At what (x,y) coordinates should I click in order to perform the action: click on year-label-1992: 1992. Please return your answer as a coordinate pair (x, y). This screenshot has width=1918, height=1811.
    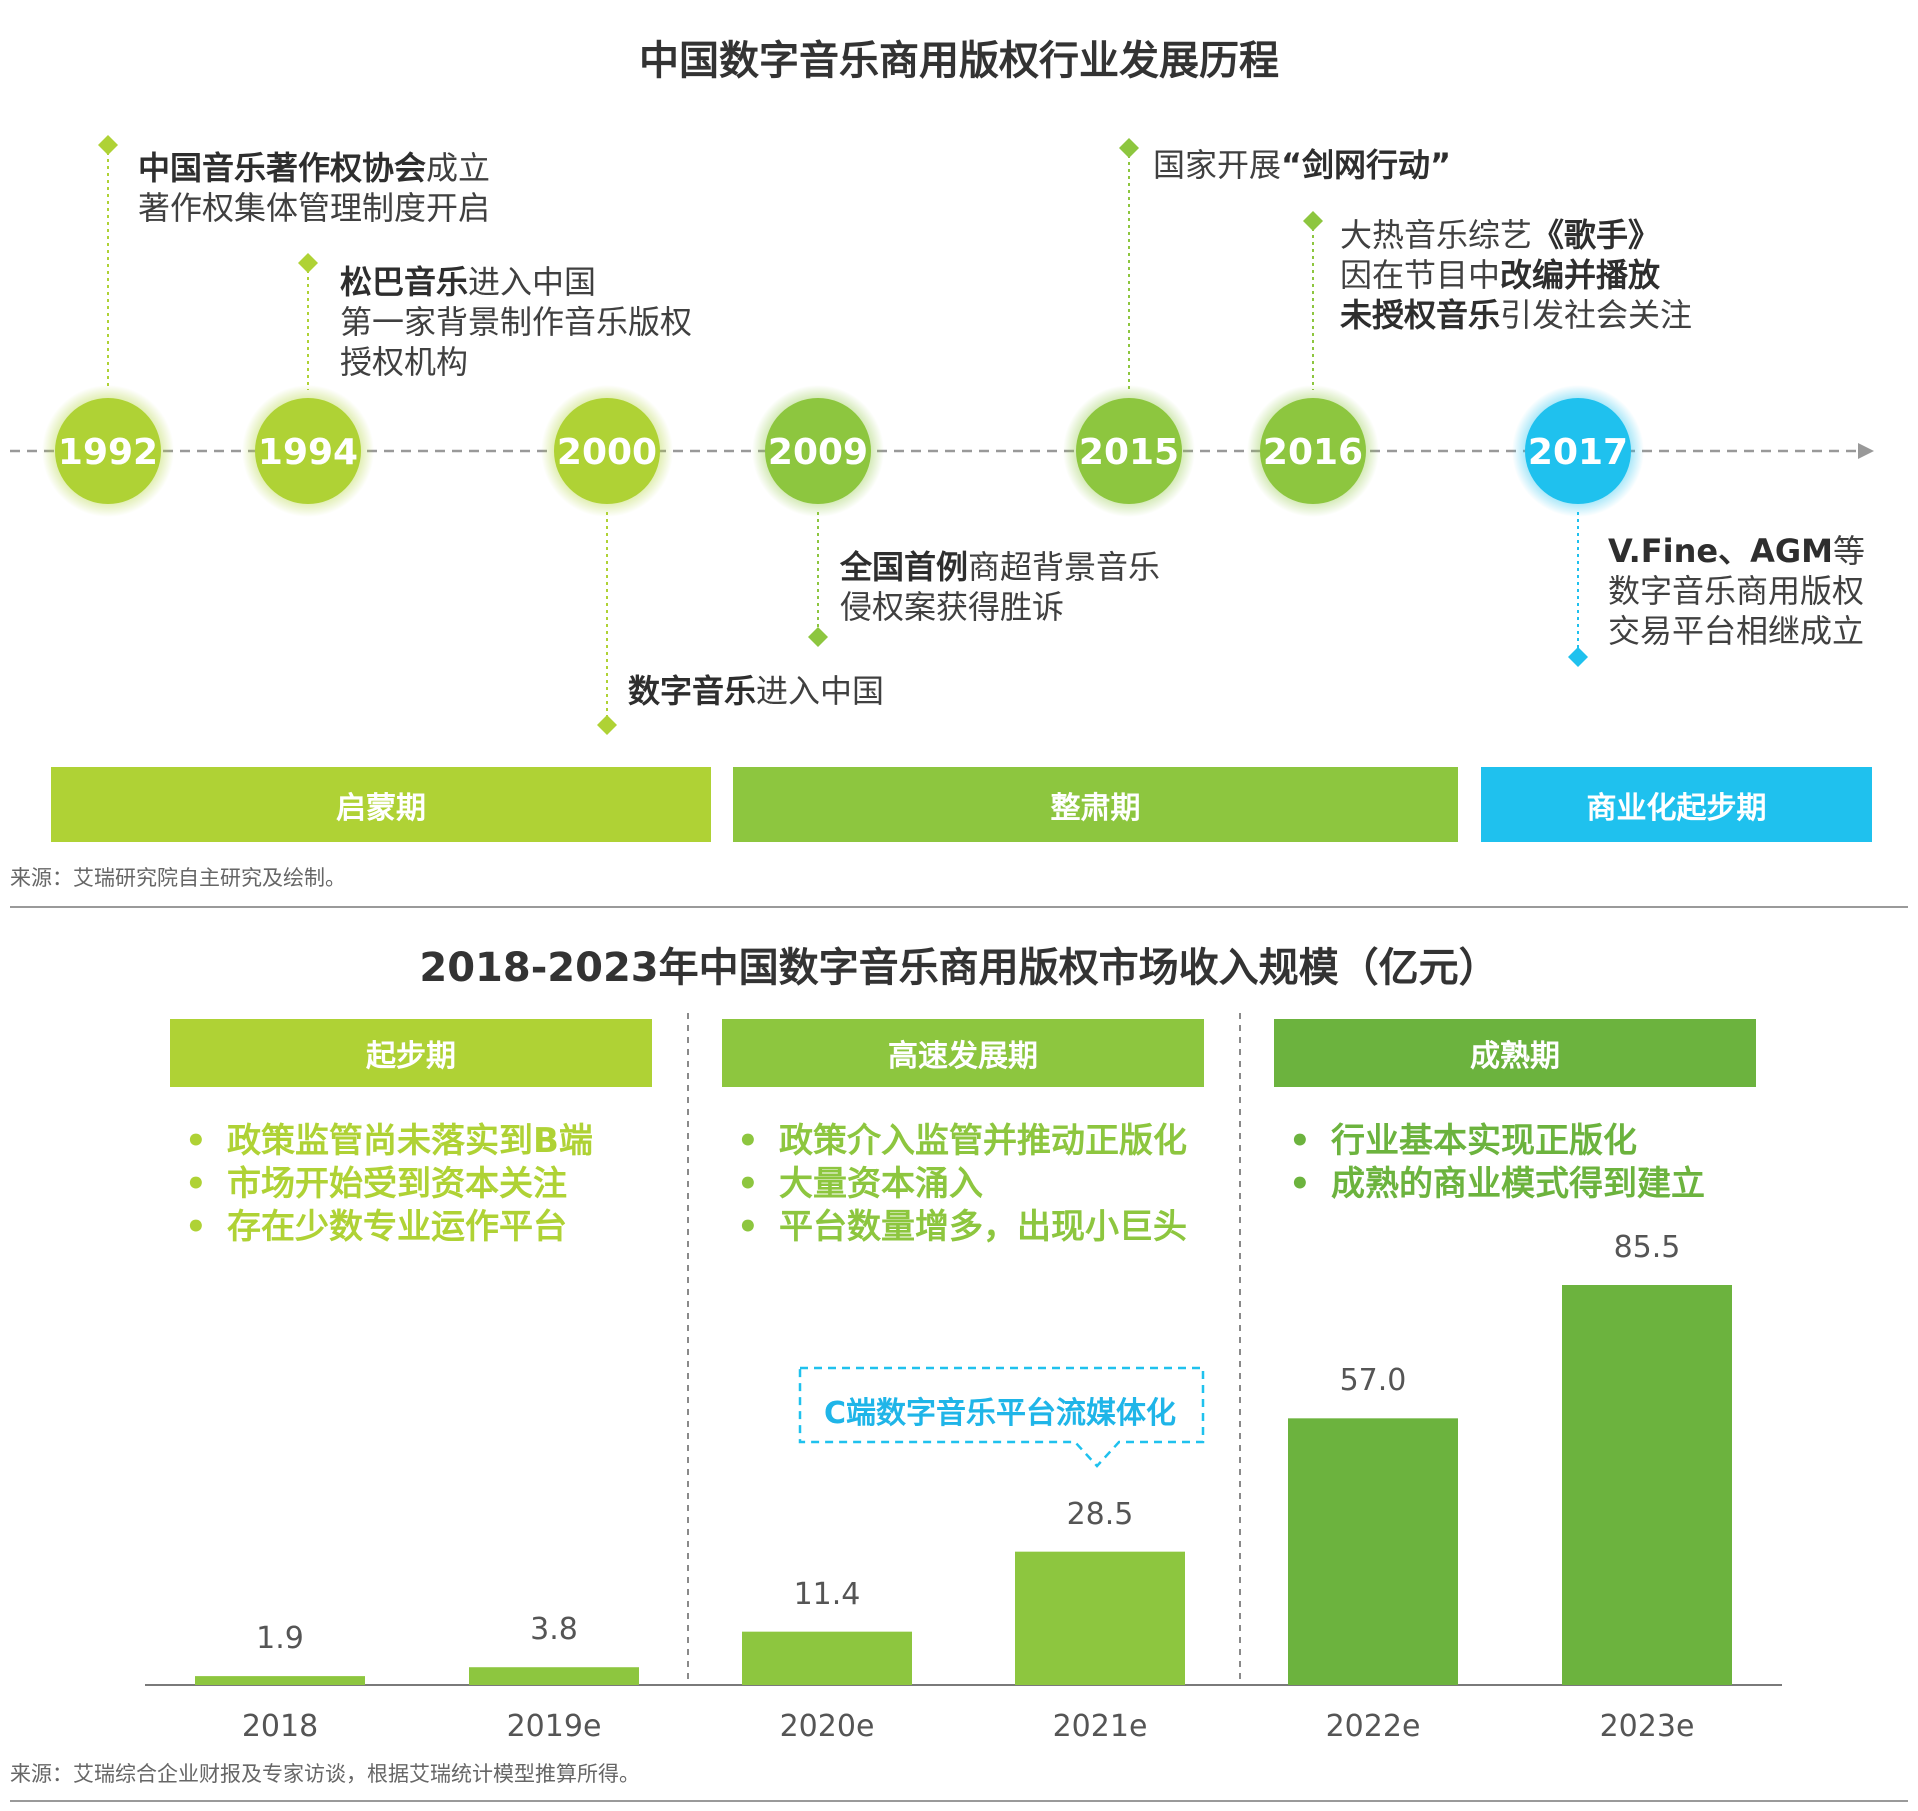
    Looking at the image, I should click on (108, 452).